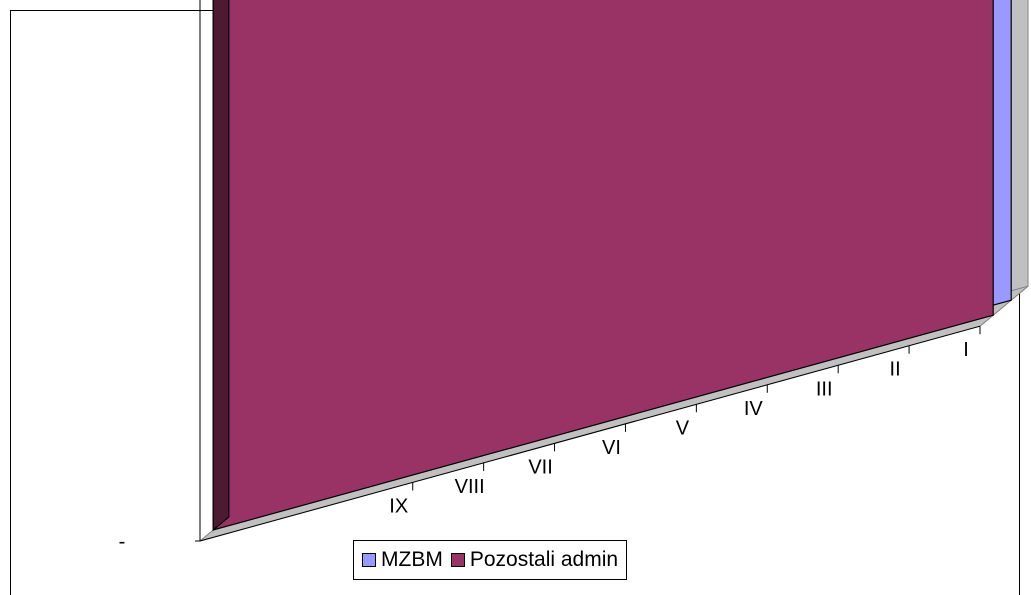 This screenshot has height=595, width=1031. Describe the element at coordinates (683, 428) in the screenshot. I see `x-tick-label: V` at that location.